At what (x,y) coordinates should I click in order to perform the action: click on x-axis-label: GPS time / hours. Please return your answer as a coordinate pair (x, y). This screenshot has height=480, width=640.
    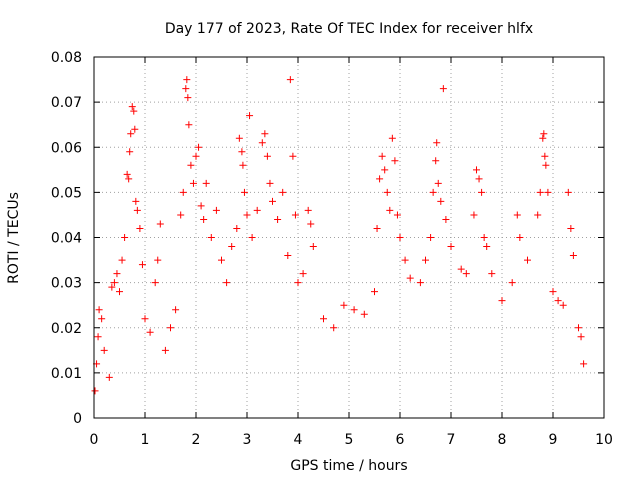
    Looking at the image, I should click on (348, 466).